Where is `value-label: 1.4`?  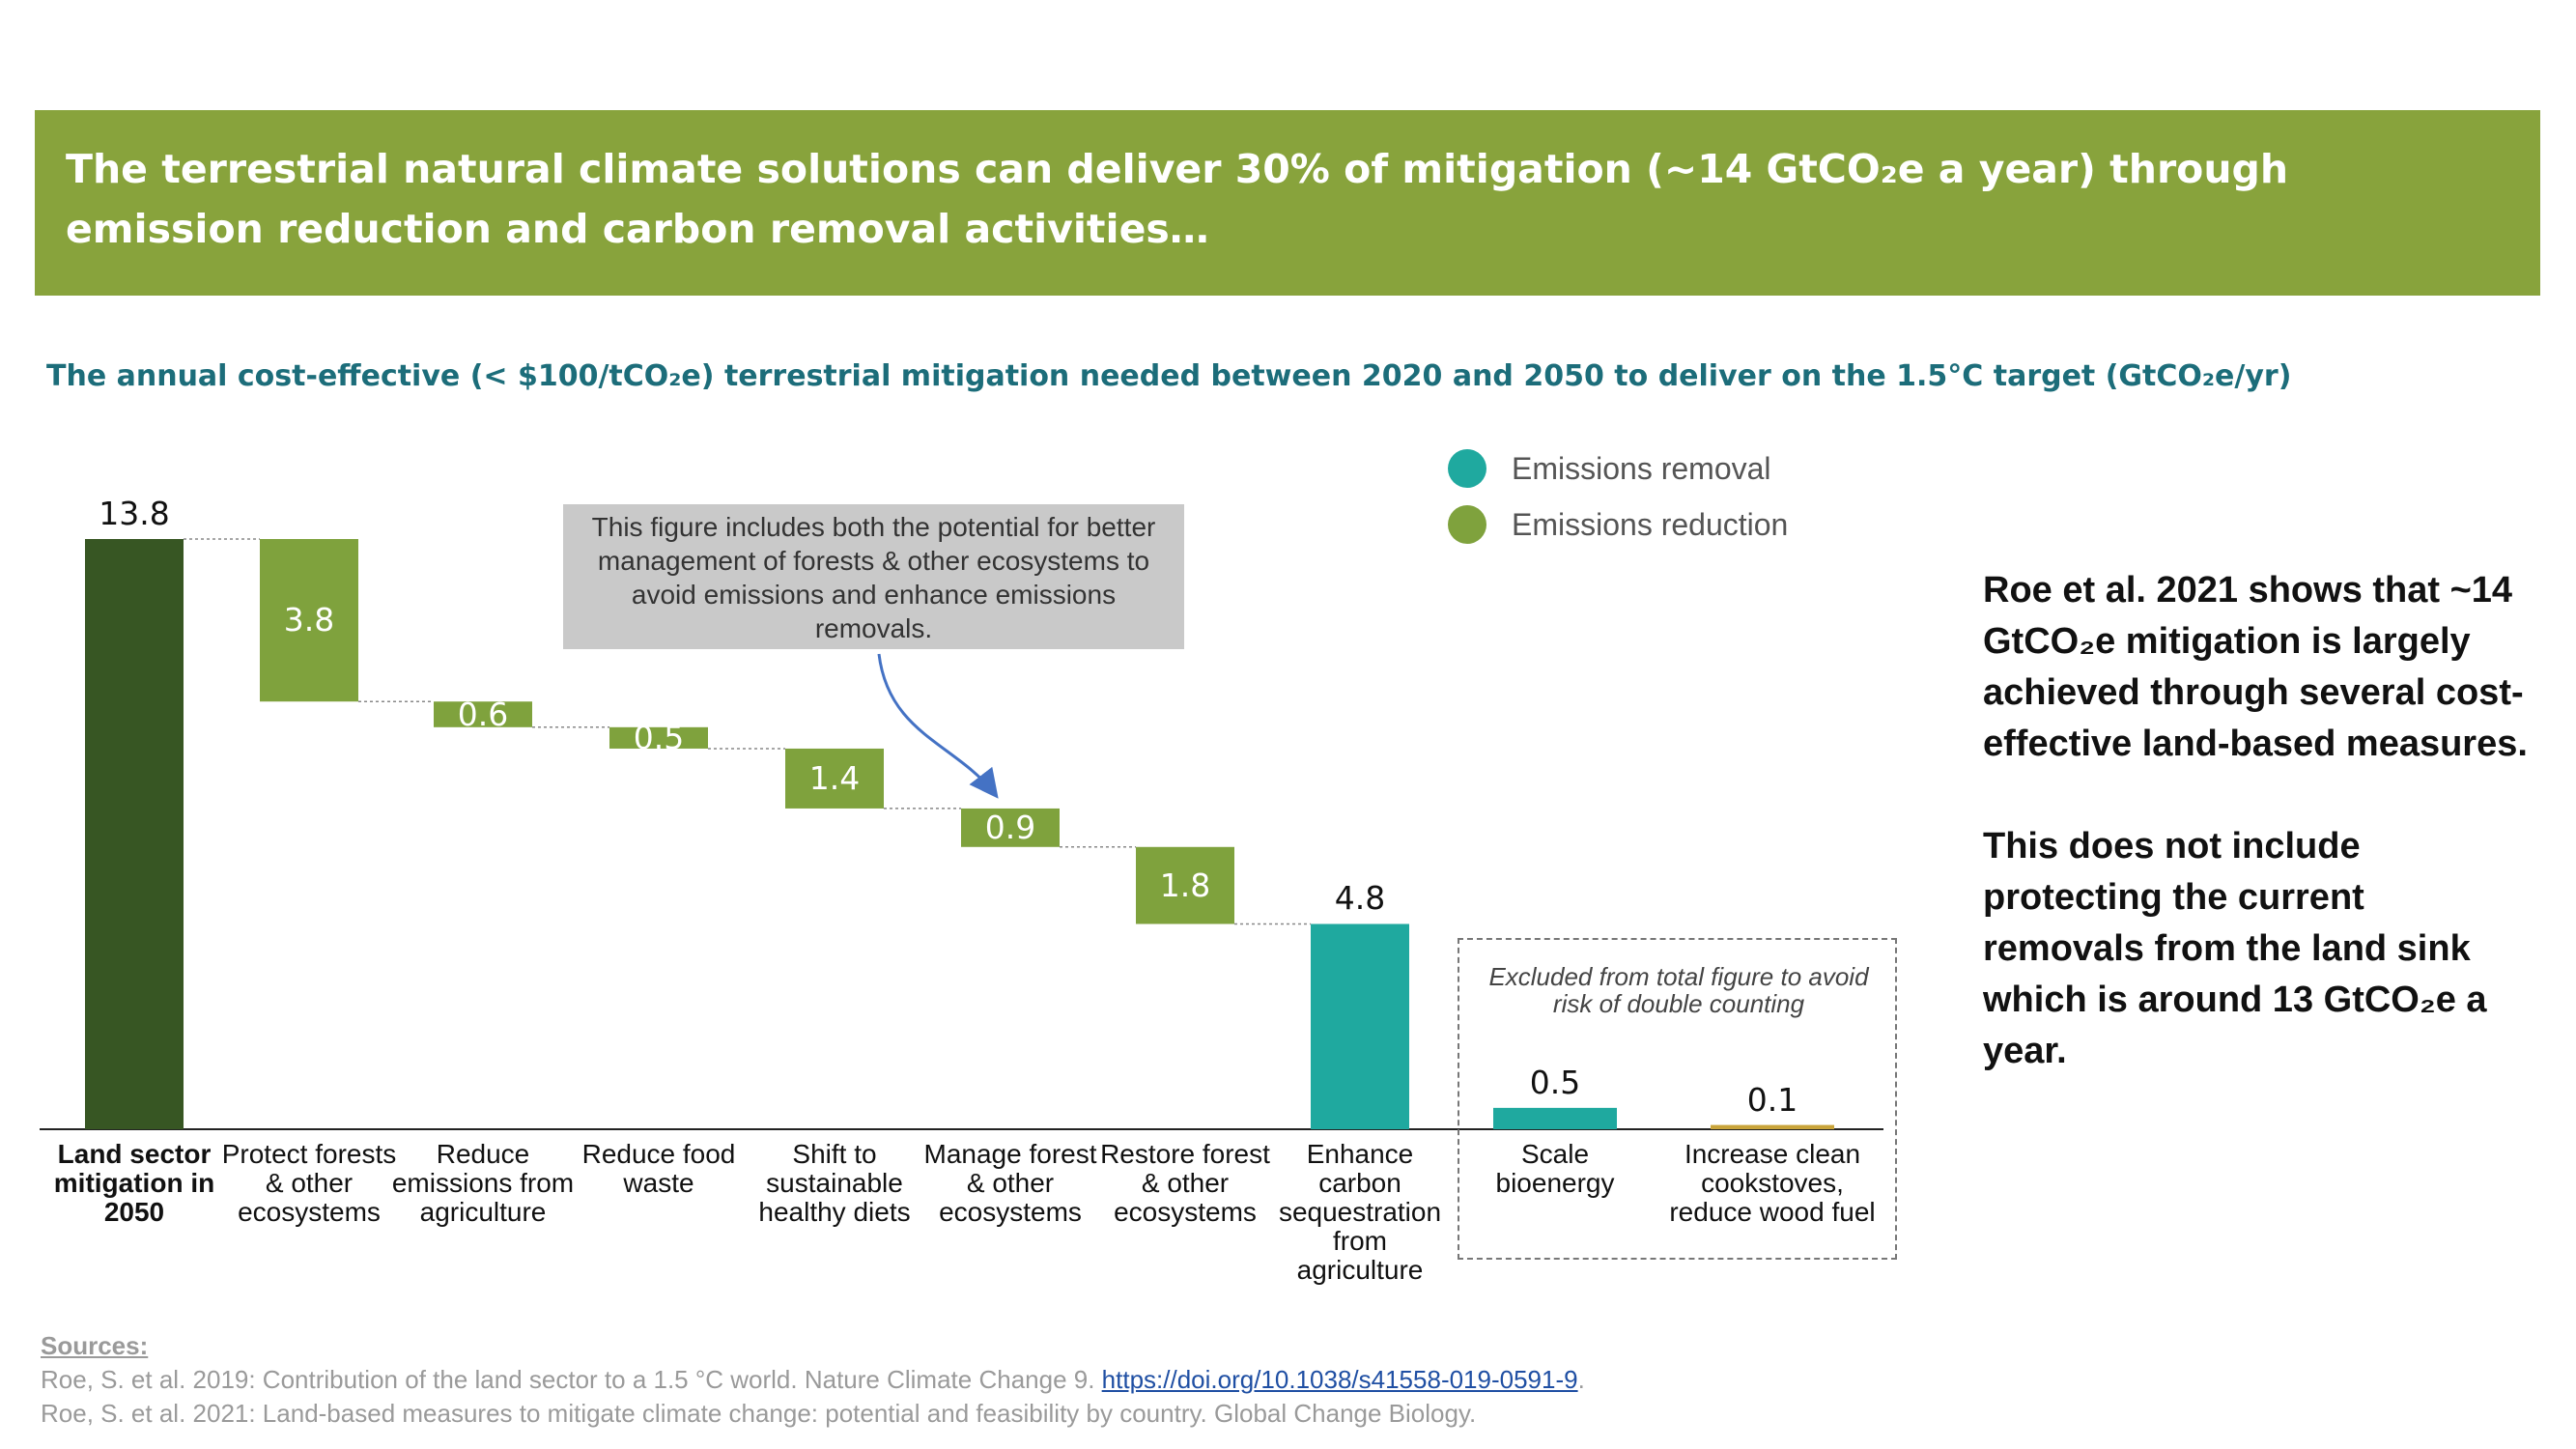 value-label: 1.4 is located at coordinates (834, 777).